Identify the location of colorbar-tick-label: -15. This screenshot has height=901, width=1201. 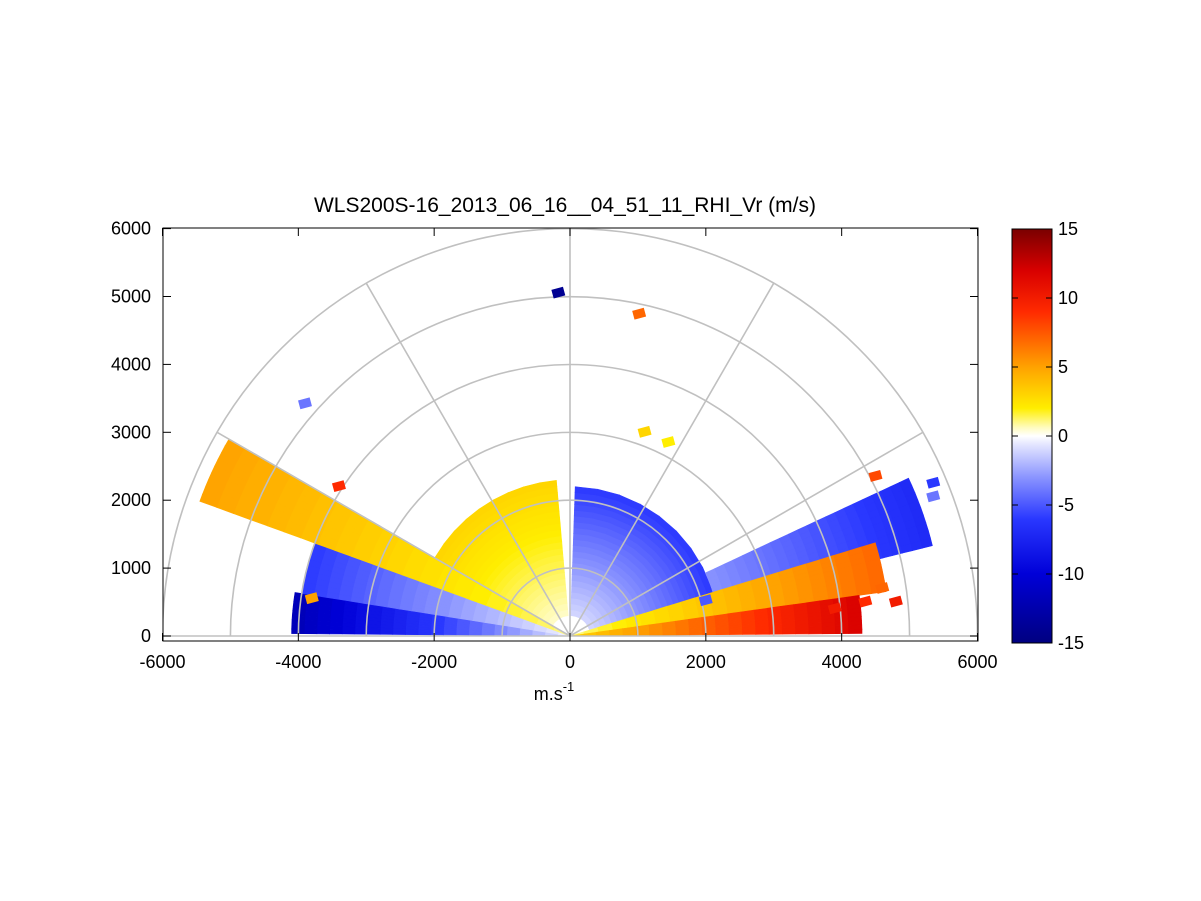
(1071, 643).